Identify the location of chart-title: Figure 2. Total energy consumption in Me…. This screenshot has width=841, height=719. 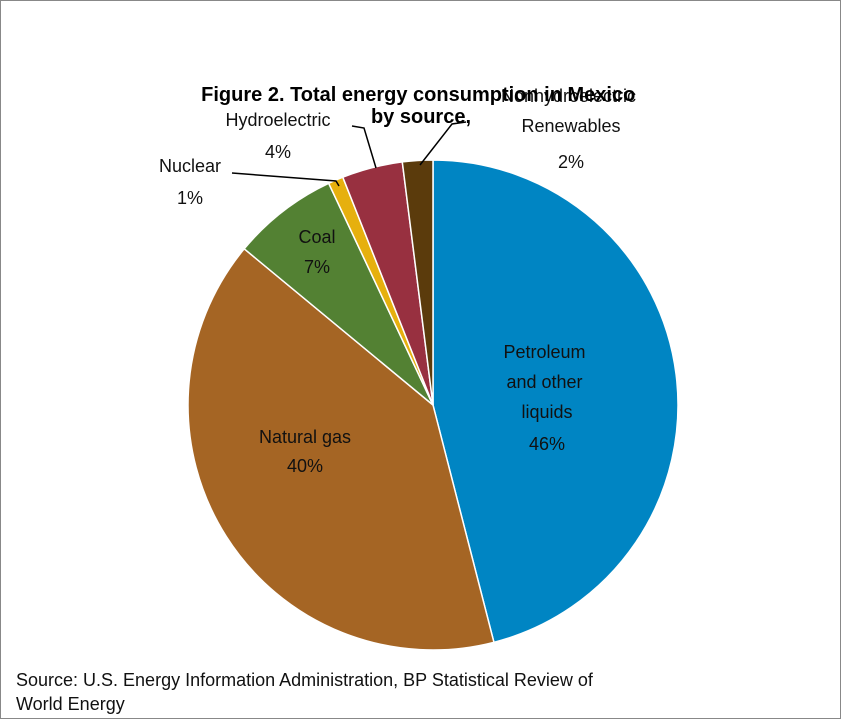
(421, 106).